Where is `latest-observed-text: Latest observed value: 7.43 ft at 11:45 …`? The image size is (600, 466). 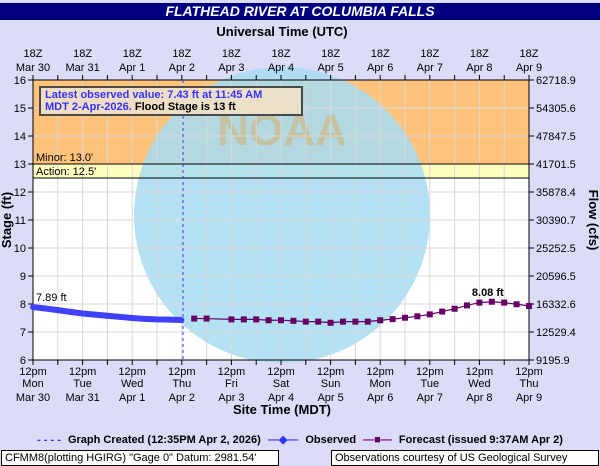
latest-observed-text: Latest observed value: 7.43 ft at 11:45 … is located at coordinates (153, 95).